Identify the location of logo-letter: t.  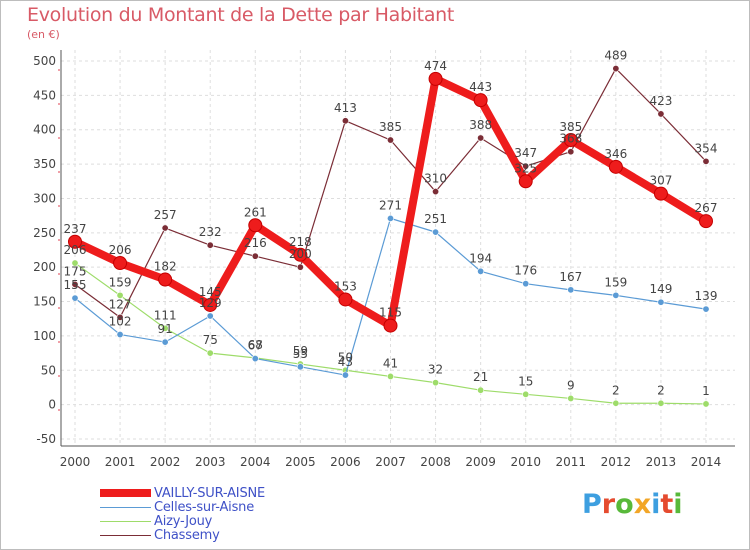
(667, 504).